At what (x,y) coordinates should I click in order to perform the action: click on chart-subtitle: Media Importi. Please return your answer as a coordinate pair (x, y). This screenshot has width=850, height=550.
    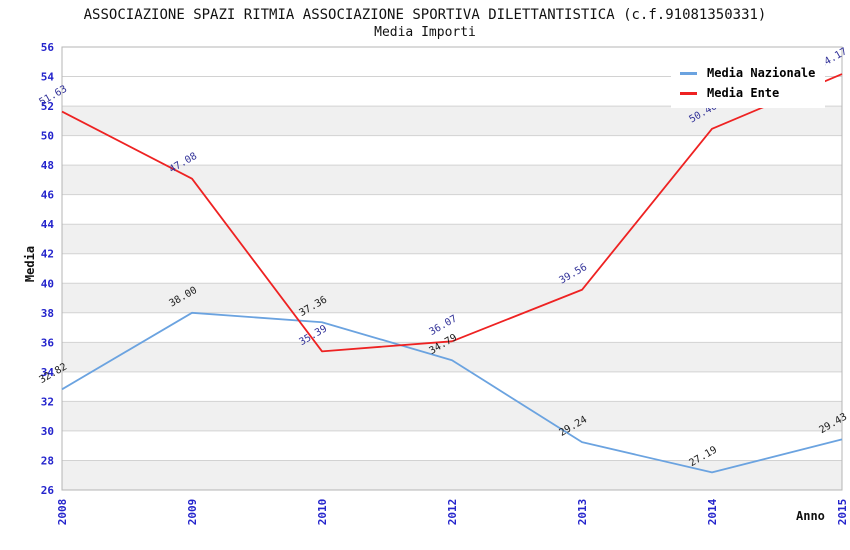
    Looking at the image, I should click on (425, 32).